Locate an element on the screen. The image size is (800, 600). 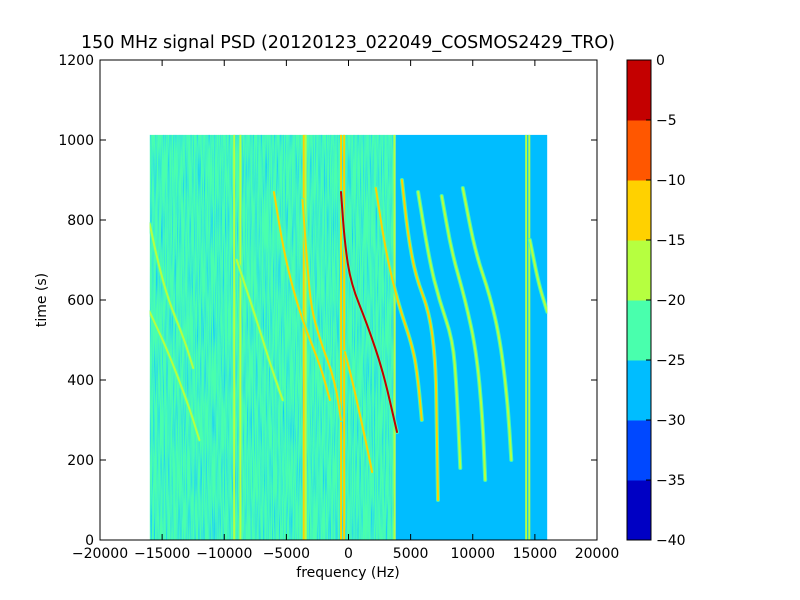
colorbar-tick-label: −15 is located at coordinates (671, 241).